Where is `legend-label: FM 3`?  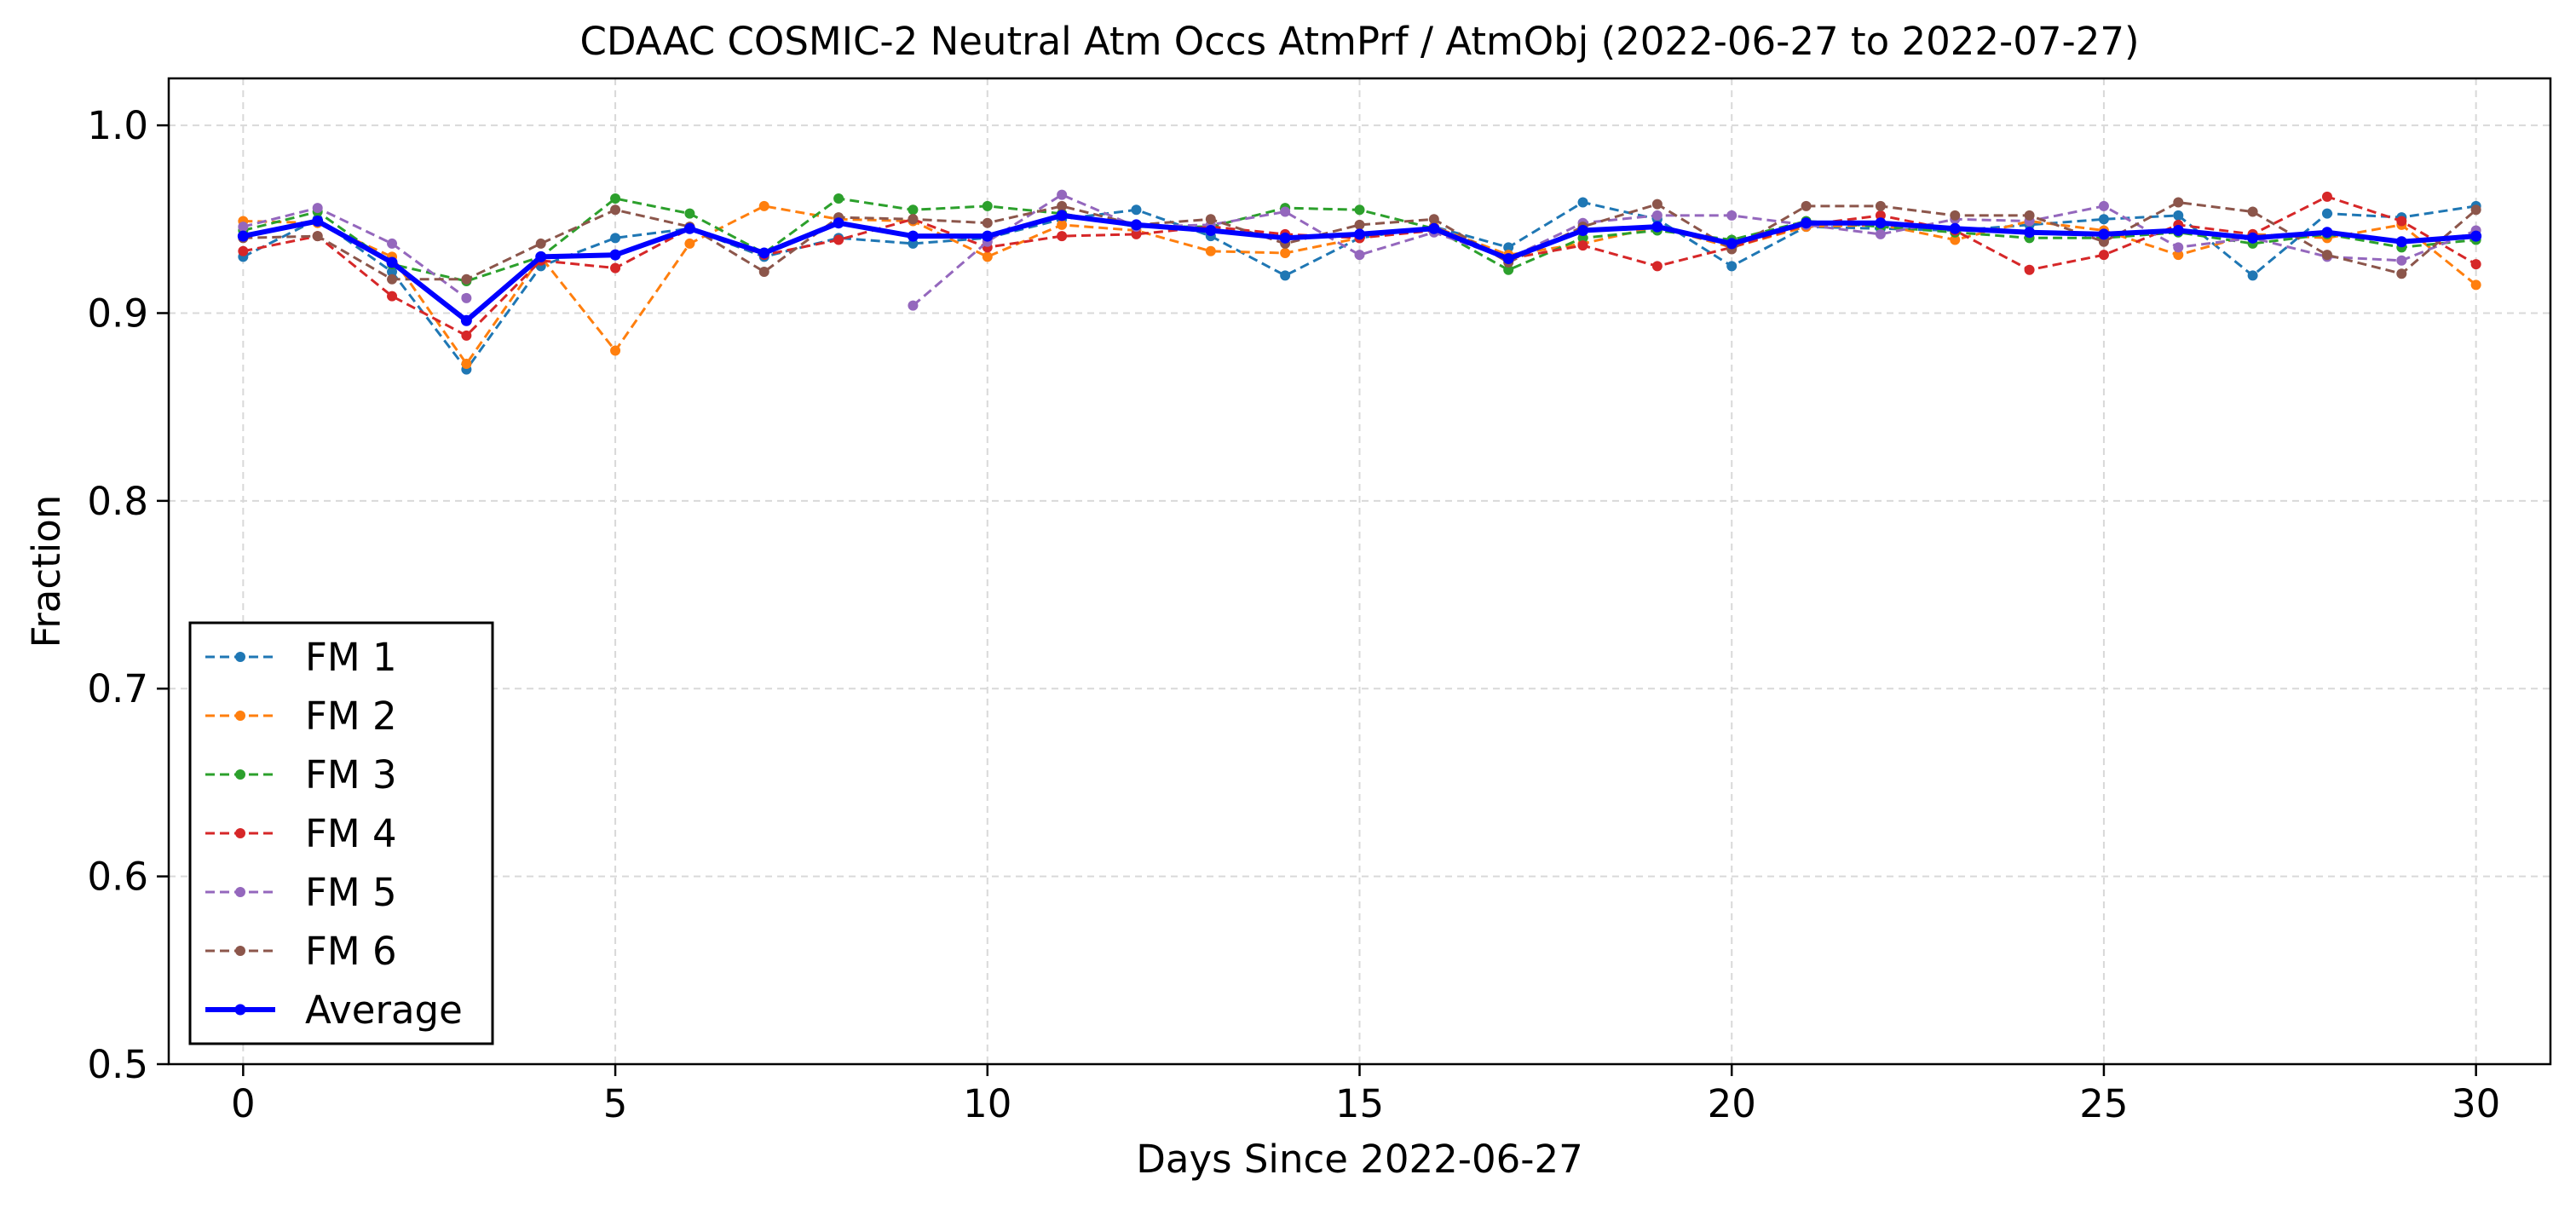
legend-label: FM 3 is located at coordinates (351, 774).